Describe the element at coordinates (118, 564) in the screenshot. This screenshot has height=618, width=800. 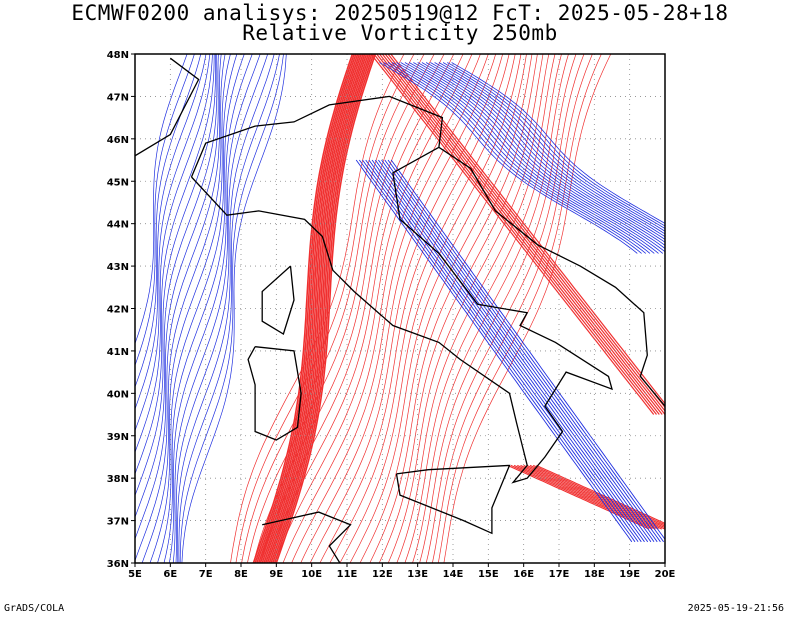
I see `lat-tick-label: 36N` at that location.